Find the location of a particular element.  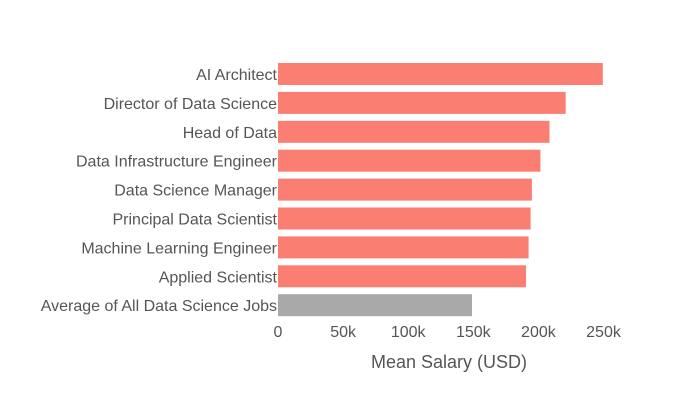

x-tick-label-200k: 200k is located at coordinates (539, 332).